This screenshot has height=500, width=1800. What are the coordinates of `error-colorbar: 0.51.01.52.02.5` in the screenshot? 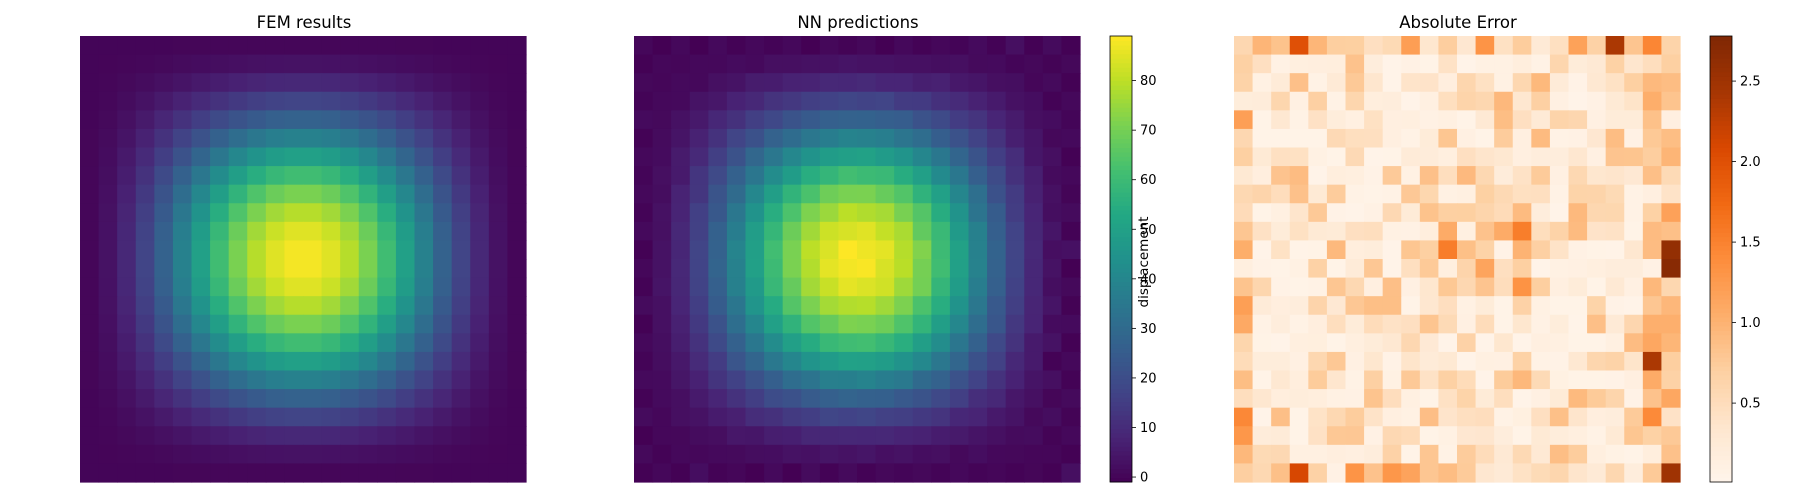 It's located at (1735, 259).